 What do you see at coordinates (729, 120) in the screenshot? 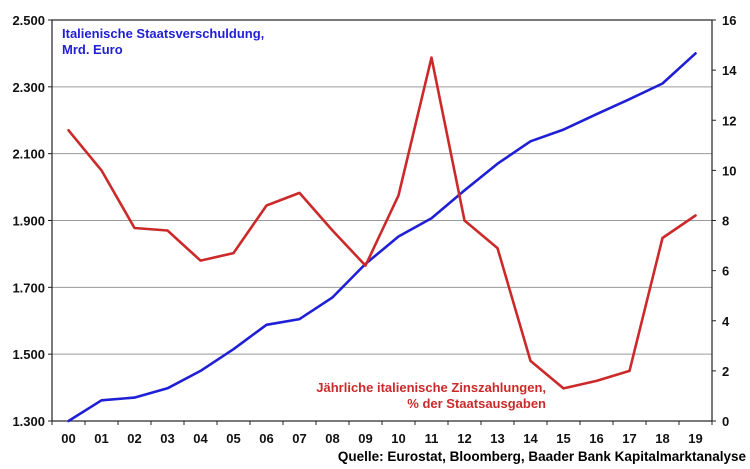
I see `right-tick-label: 12` at bounding box center [729, 120].